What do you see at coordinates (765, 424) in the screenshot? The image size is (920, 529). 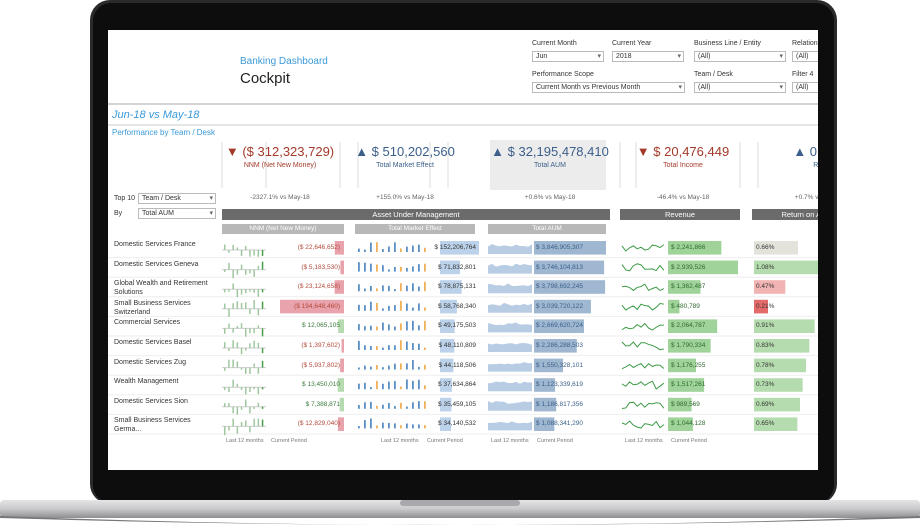 I see `roa-value: 0.65%` at bounding box center [765, 424].